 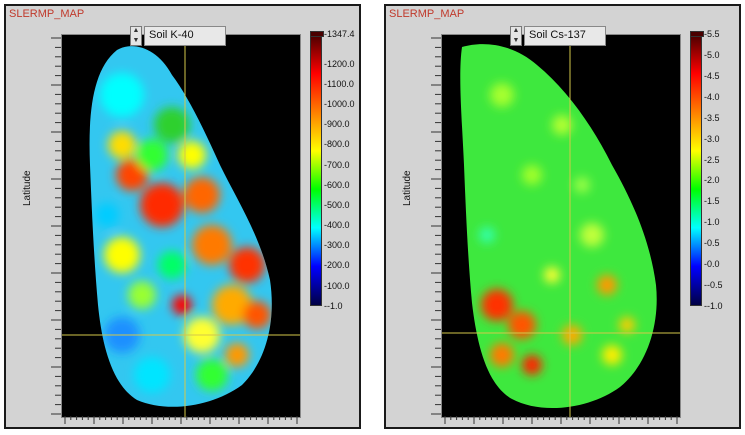 I want to click on scale-label: -900.0, so click(x=337, y=124).